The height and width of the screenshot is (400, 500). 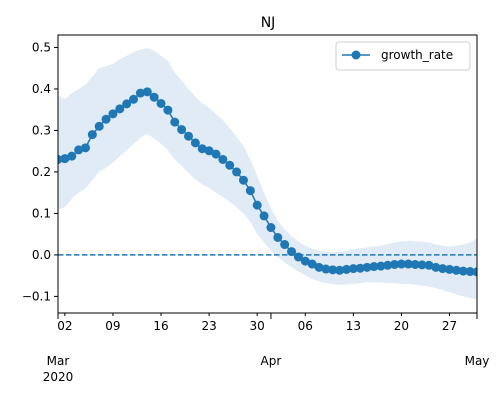 What do you see at coordinates (257, 326) in the screenshot?
I see `x-minor-tick-label: 30` at bounding box center [257, 326].